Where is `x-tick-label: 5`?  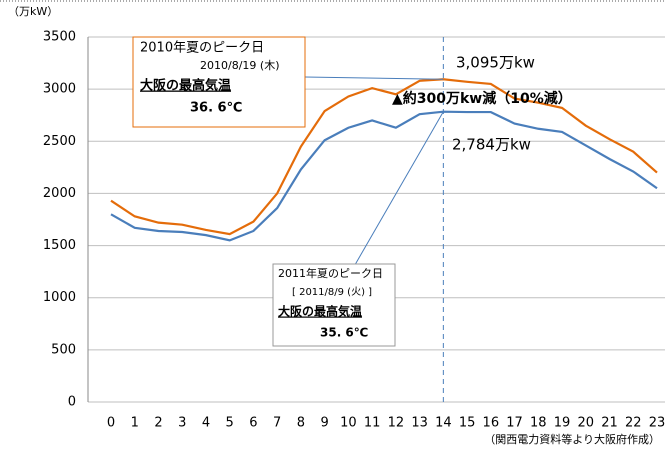 x-tick-label: 5 is located at coordinates (230, 423).